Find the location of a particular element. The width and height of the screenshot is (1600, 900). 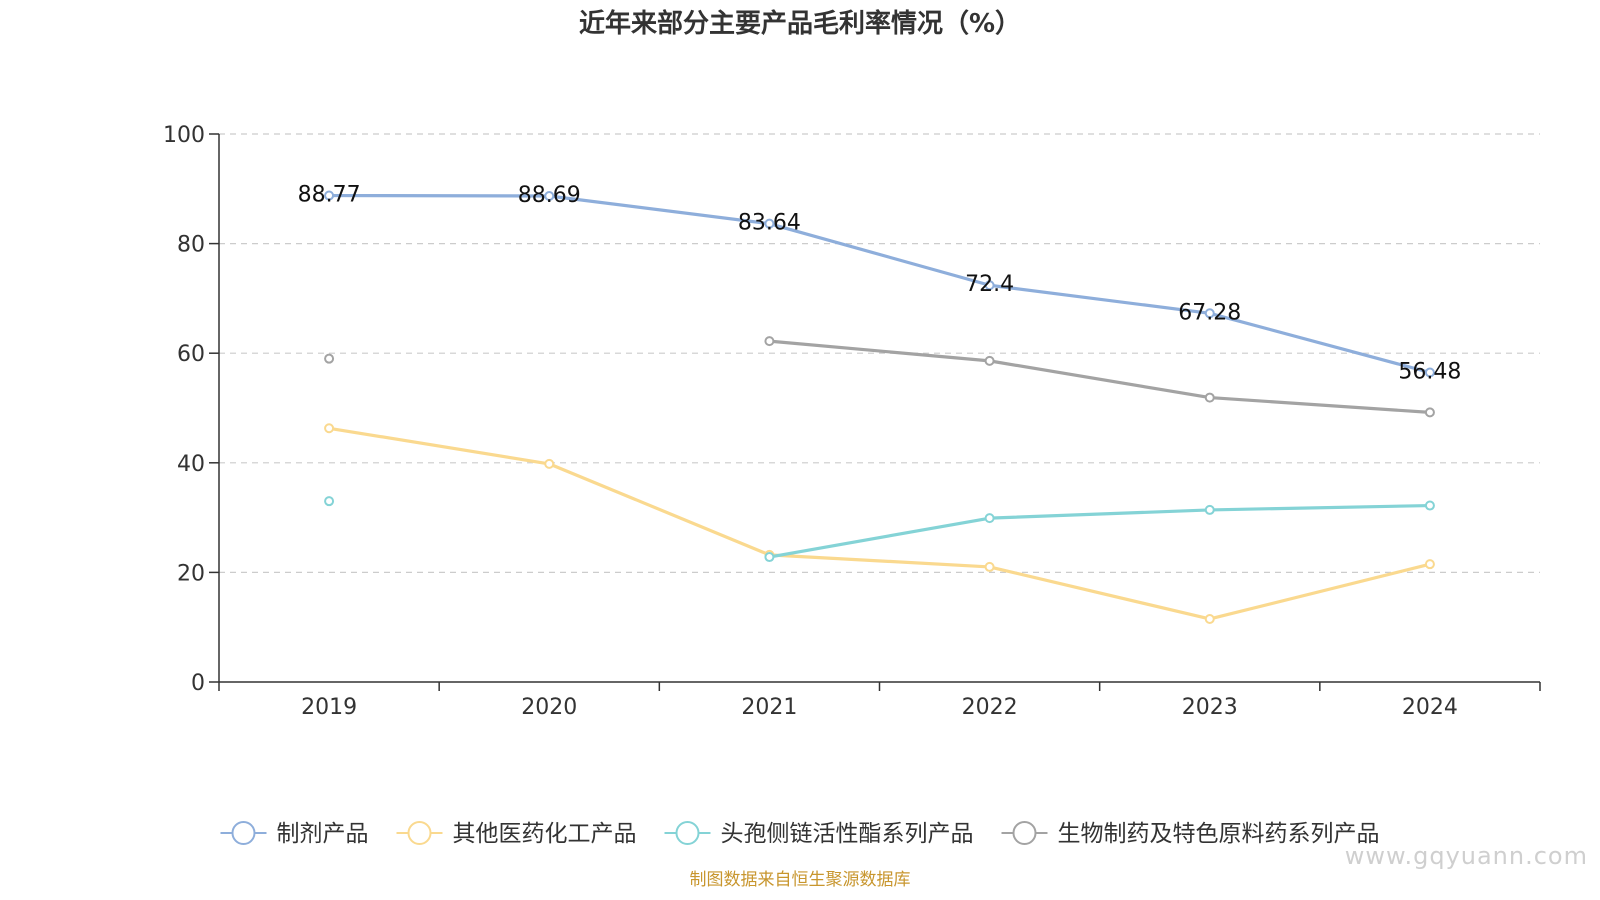

x-tick-label: 2021 is located at coordinates (769, 707).